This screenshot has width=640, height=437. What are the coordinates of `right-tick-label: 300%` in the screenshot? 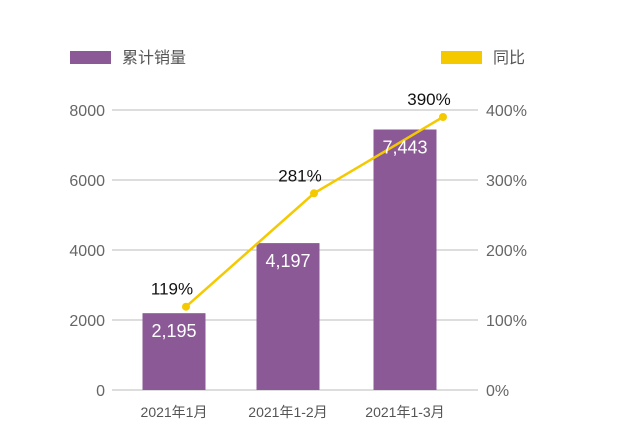 It's located at (506, 181).